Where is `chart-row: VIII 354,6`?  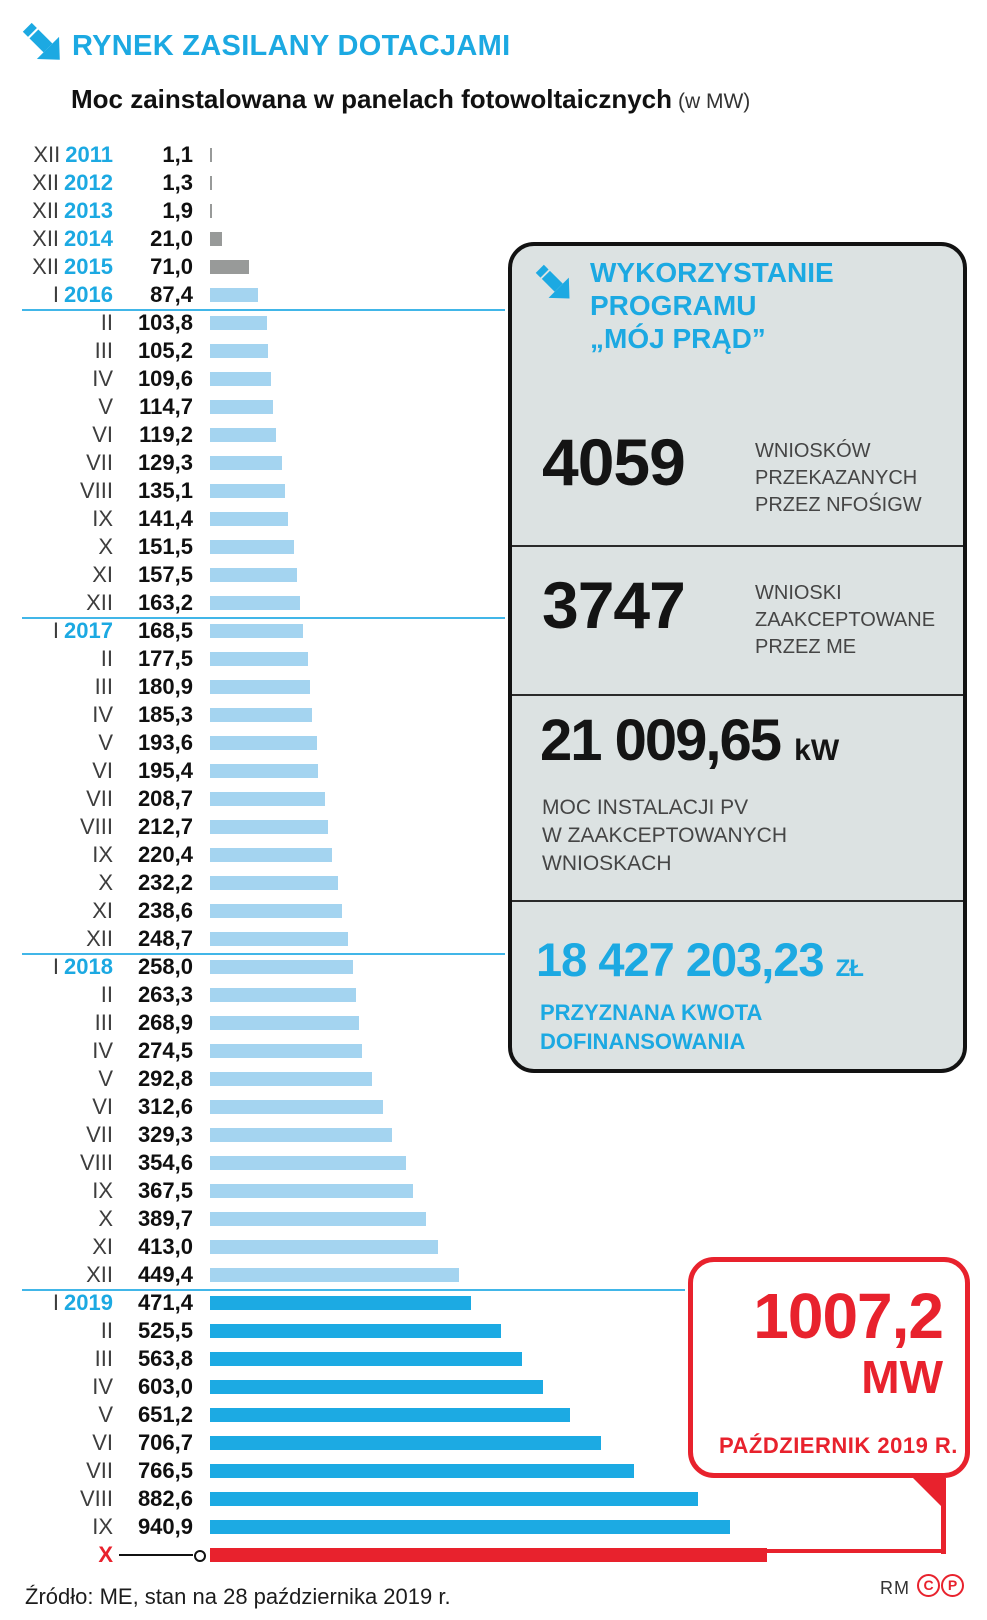 chart-row: VIII 354,6 is located at coordinates (493, 1163).